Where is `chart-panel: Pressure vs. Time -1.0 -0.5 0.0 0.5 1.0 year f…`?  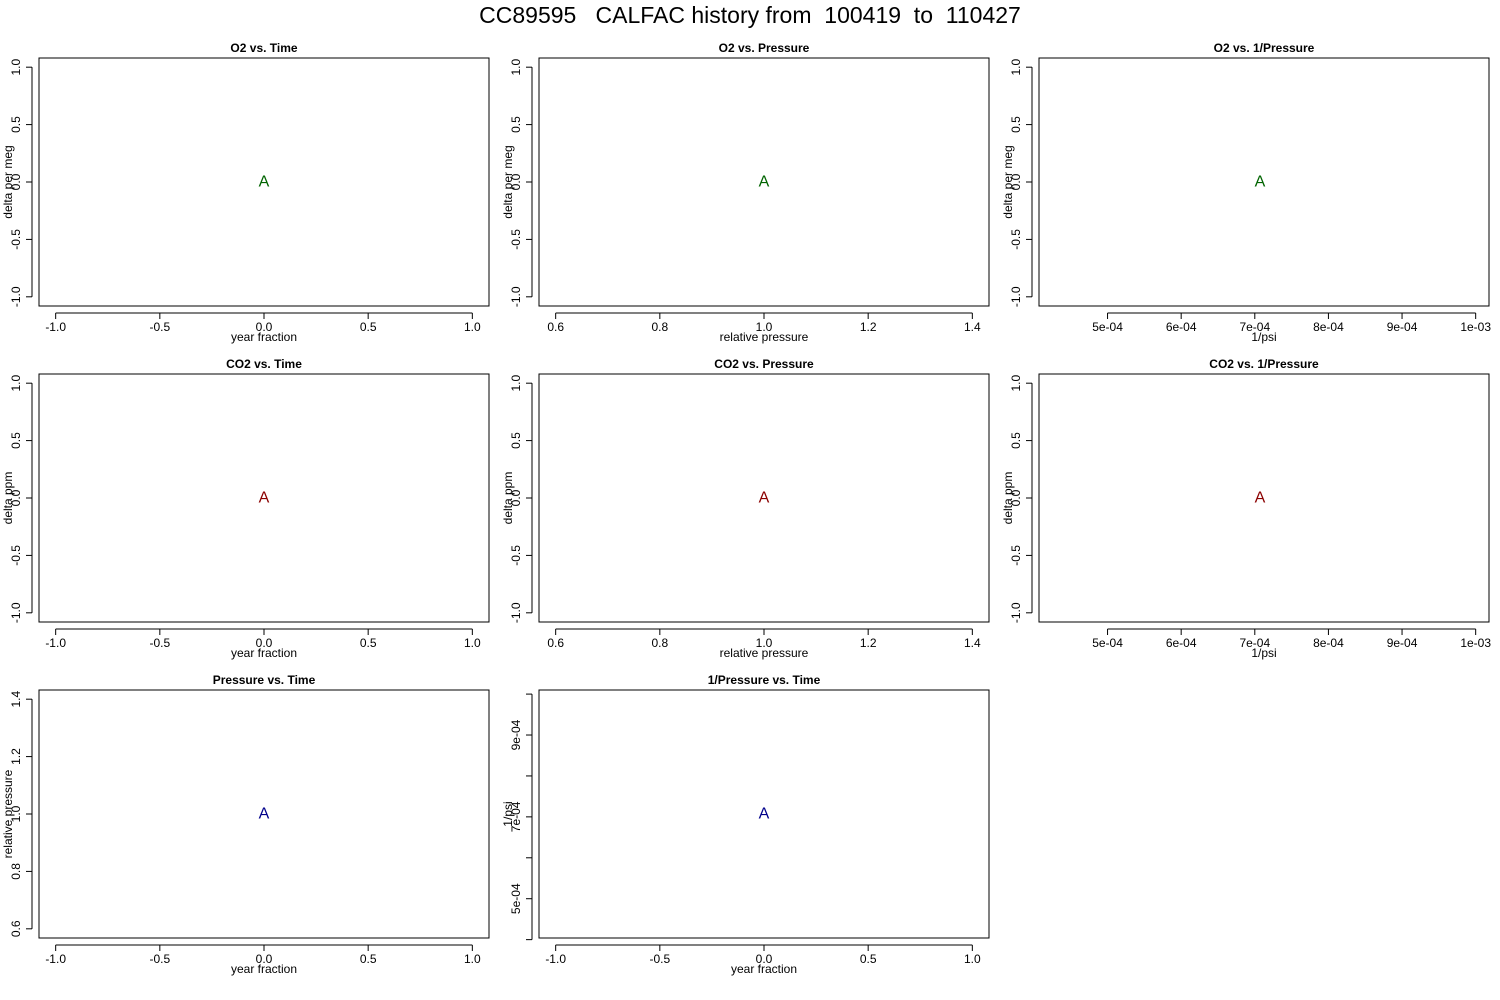
chart-panel: Pressure vs. Time -1.0 -0.5 0.0 0.5 1.0 year f… is located at coordinates (245, 824).